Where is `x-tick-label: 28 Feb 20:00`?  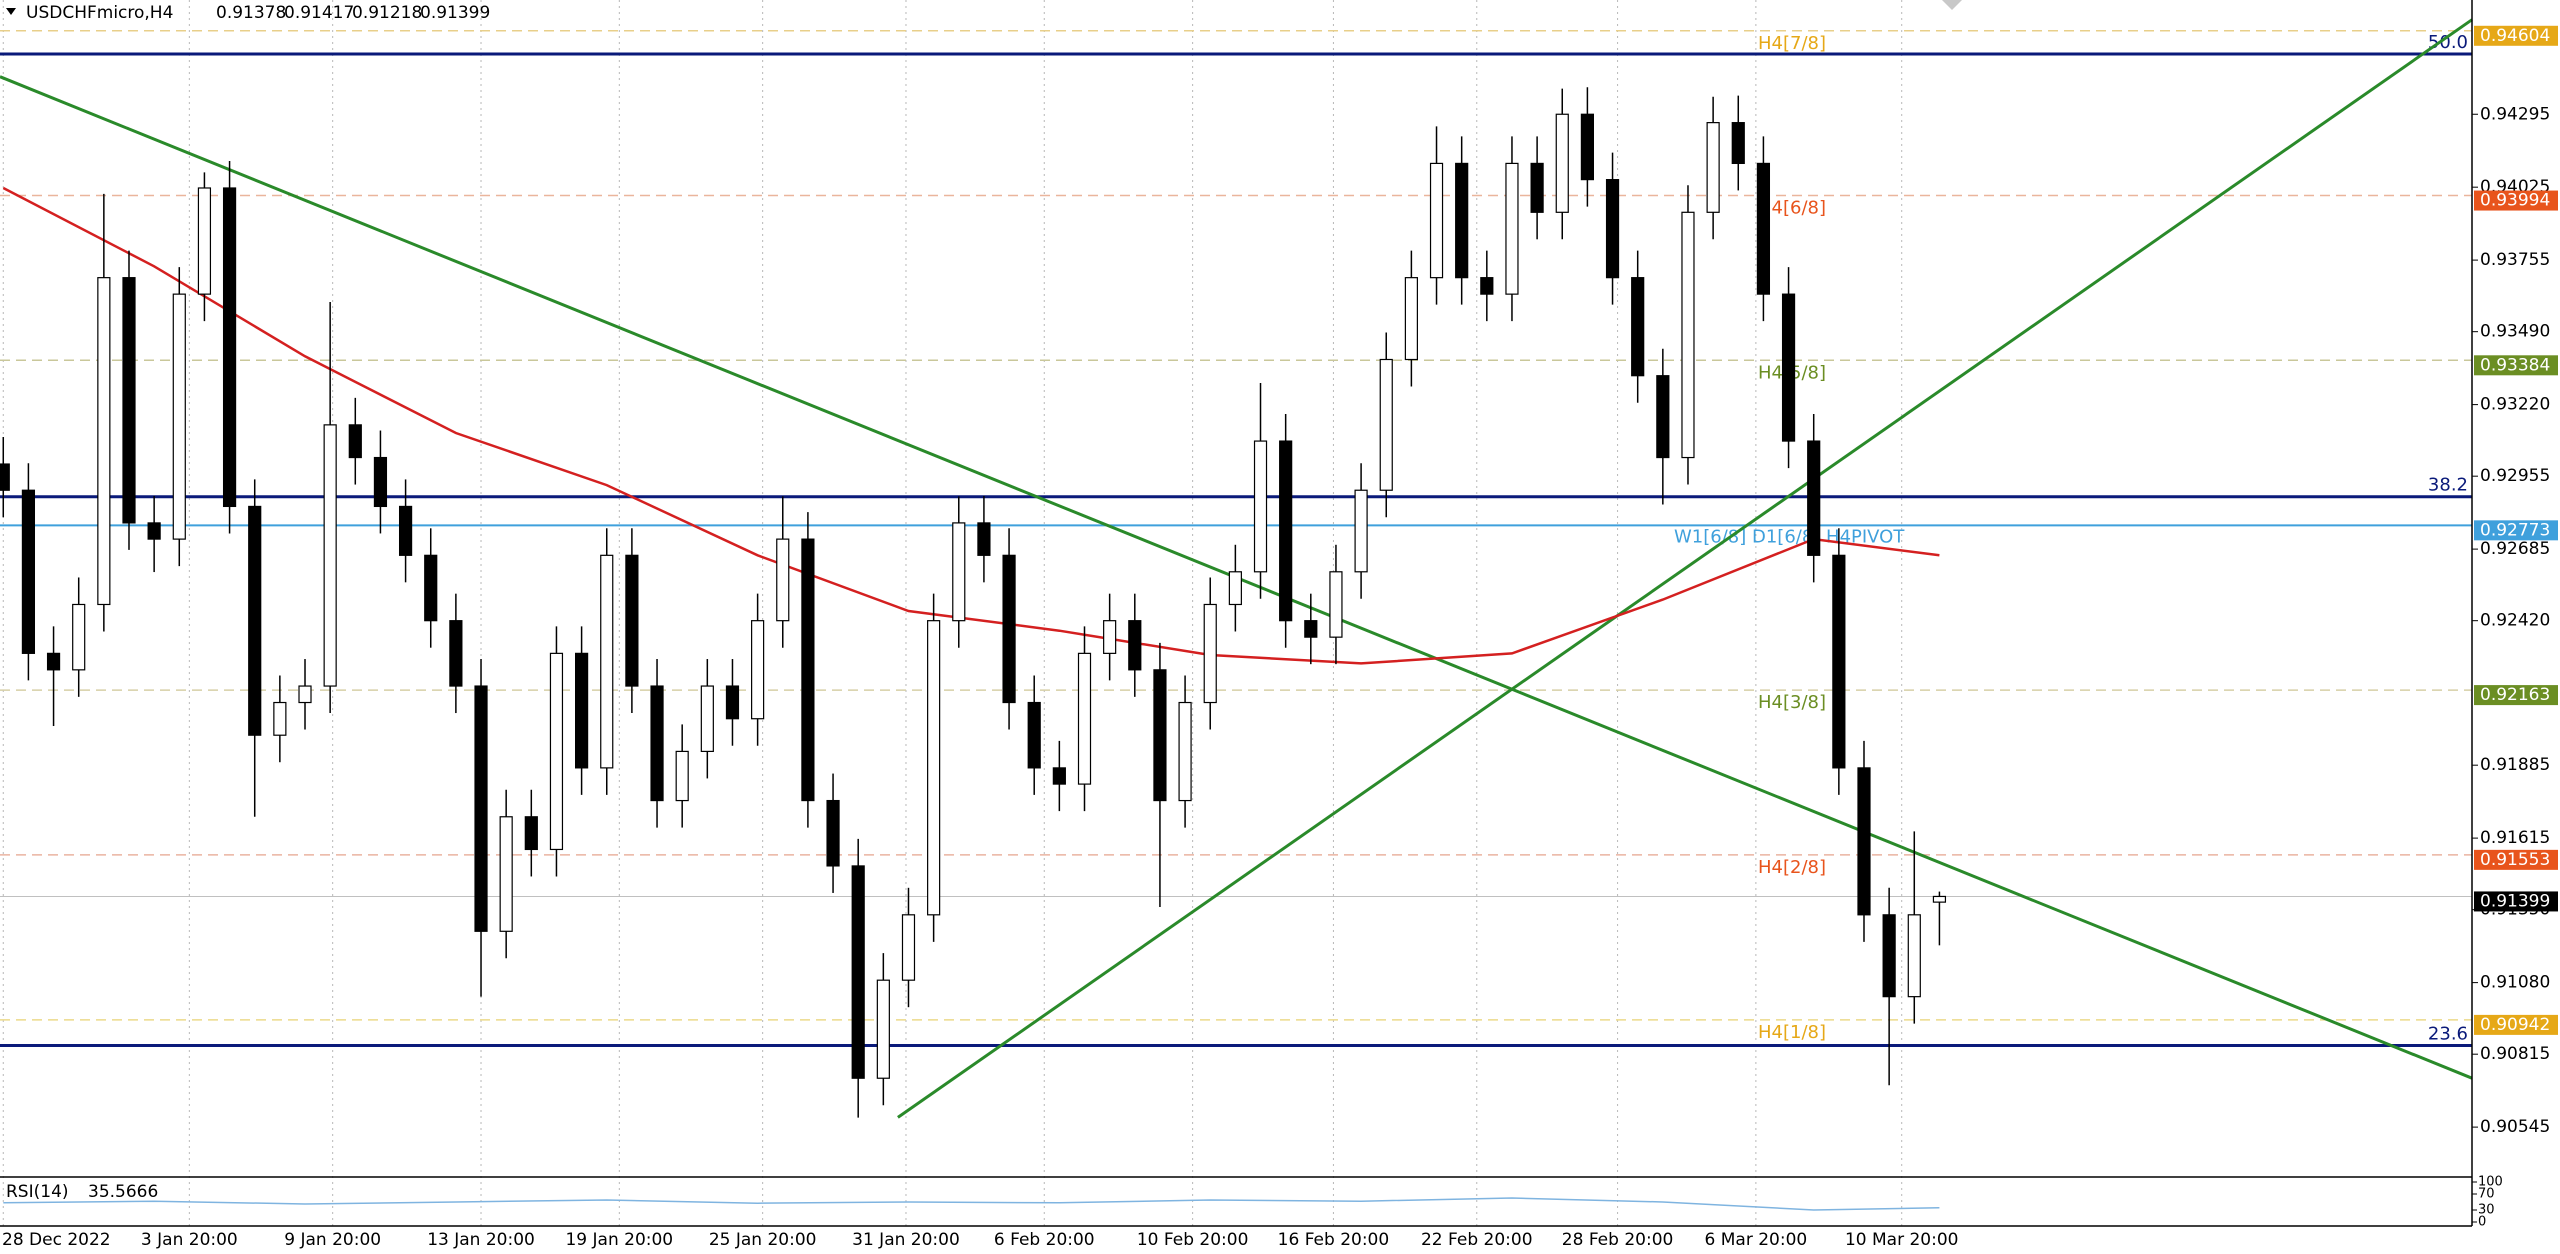
x-tick-label: 28 Feb 20:00 is located at coordinates (1618, 1240).